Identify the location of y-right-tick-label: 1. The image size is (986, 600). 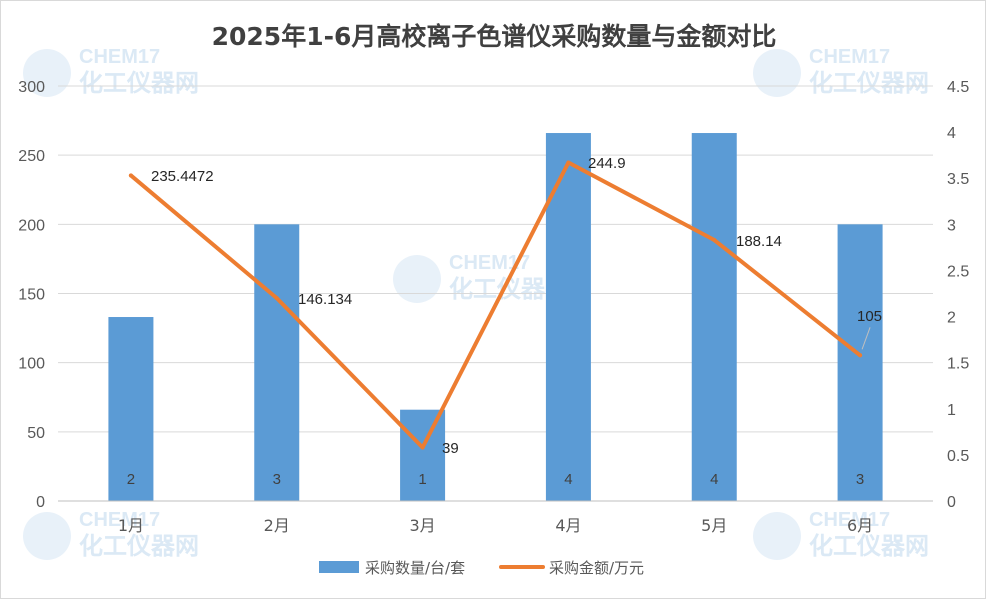
(951, 410).